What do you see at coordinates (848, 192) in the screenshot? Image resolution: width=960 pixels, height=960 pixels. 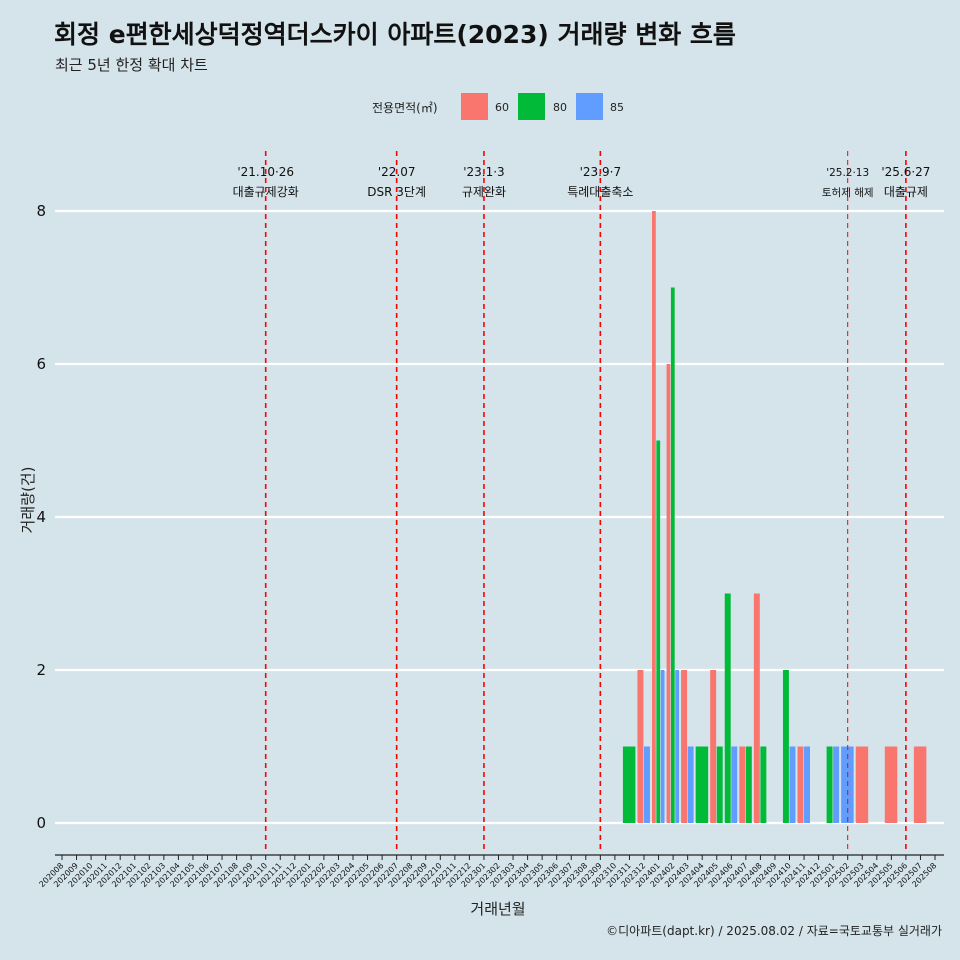 I see `event-label-202502: 토허제 해제` at bounding box center [848, 192].